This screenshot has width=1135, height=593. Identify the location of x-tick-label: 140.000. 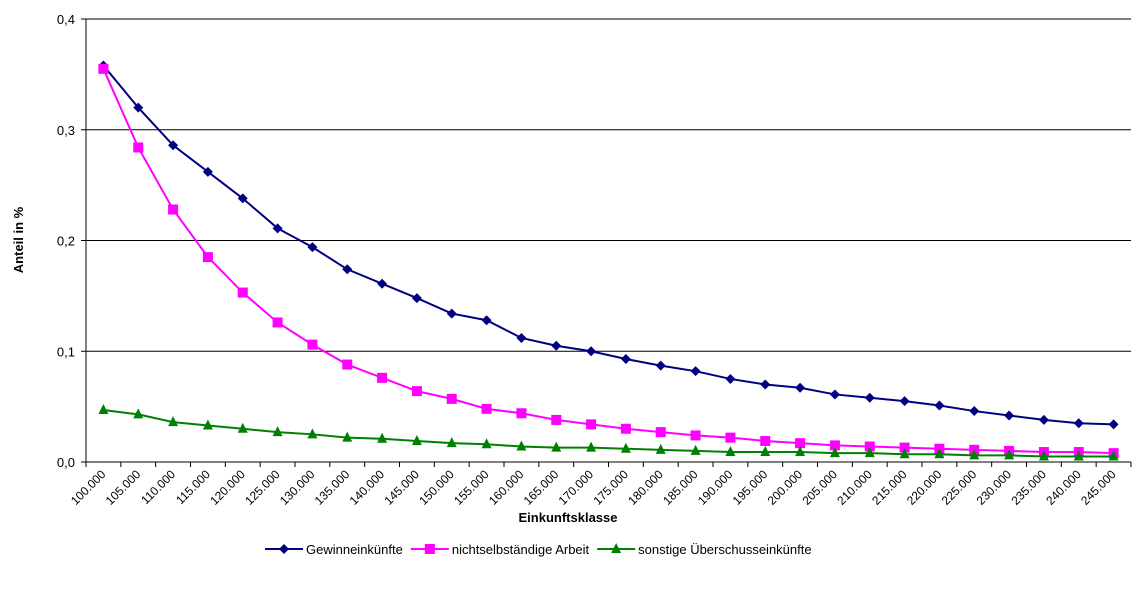
(367, 487).